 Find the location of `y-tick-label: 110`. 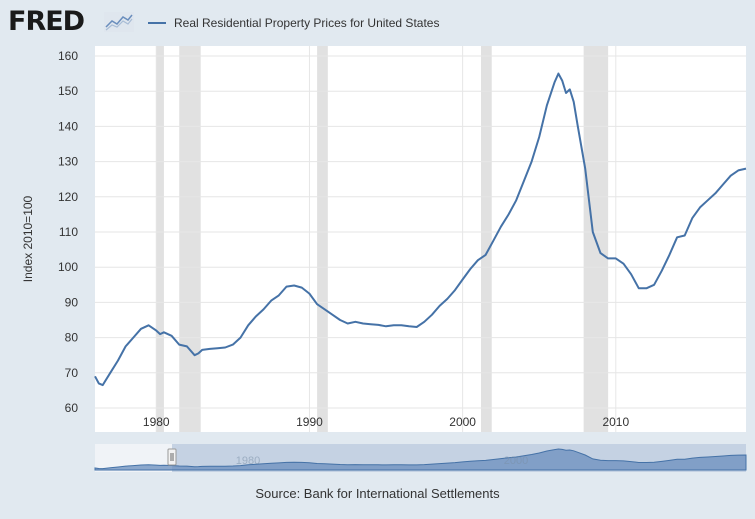

y-tick-label: 110 is located at coordinates (68, 232).